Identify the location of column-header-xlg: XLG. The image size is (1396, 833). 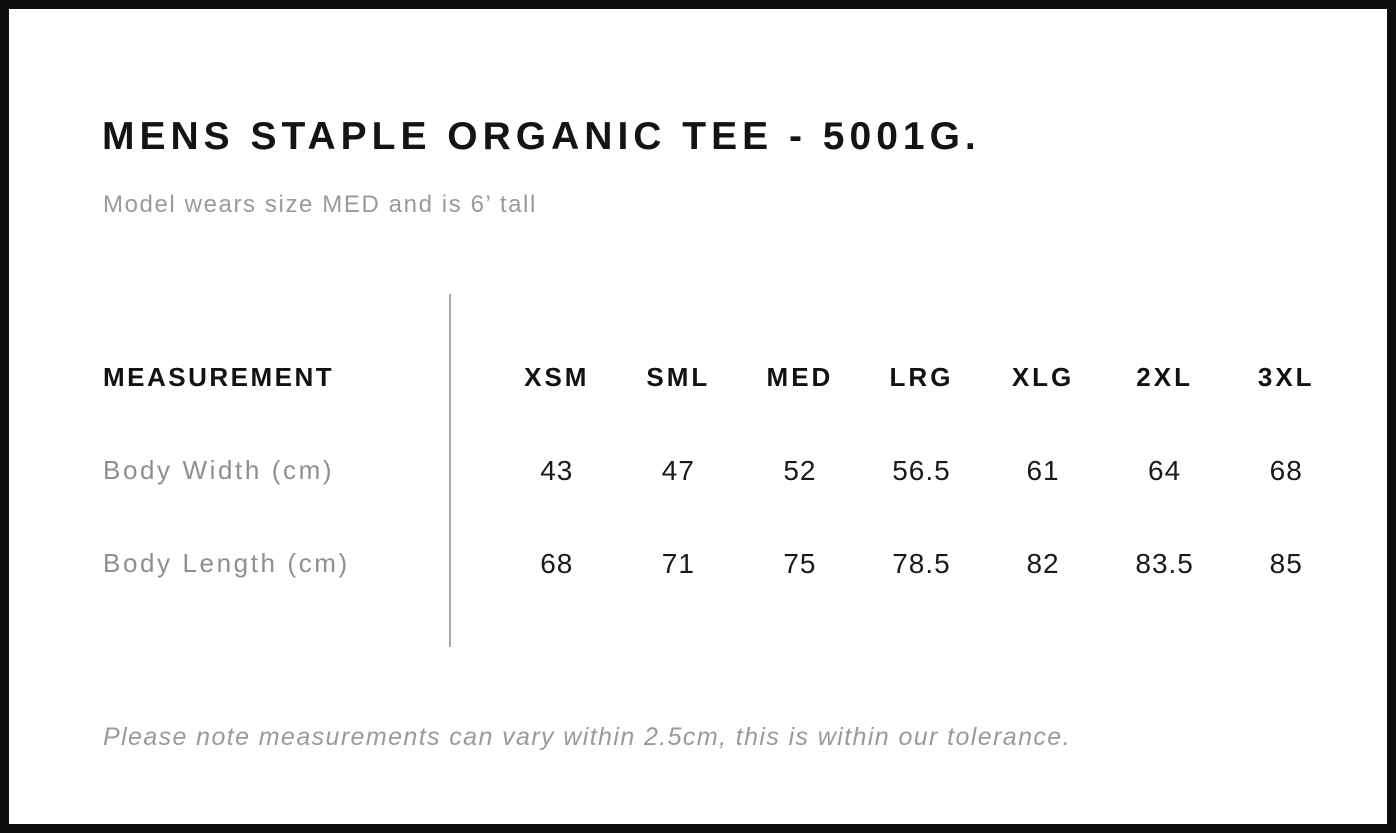
(1043, 377).